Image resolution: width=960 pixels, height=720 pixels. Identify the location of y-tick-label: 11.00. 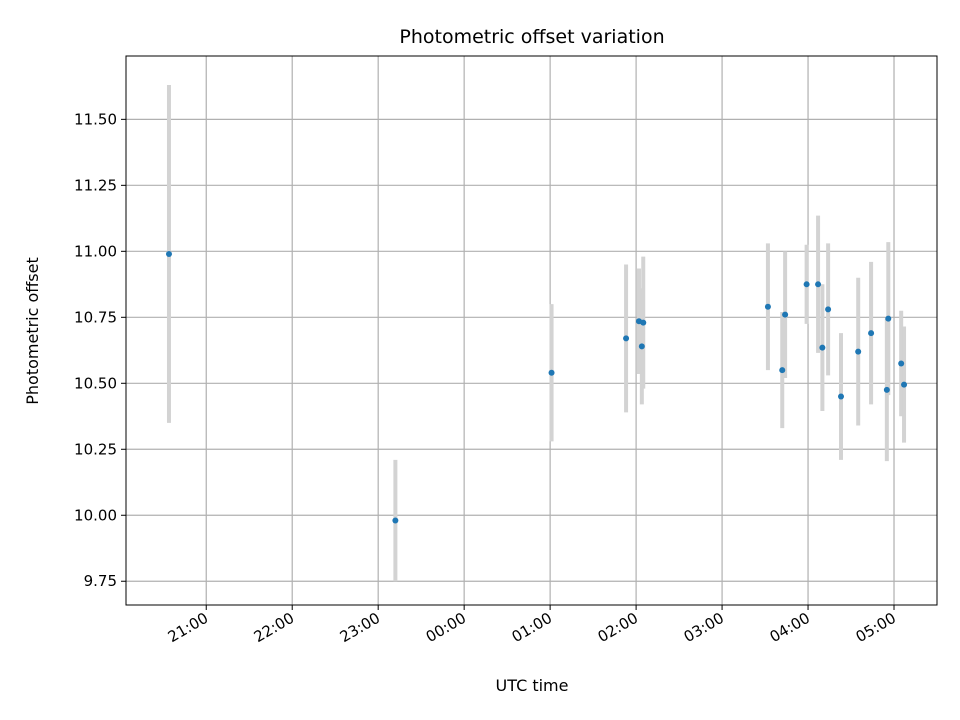
(95, 251).